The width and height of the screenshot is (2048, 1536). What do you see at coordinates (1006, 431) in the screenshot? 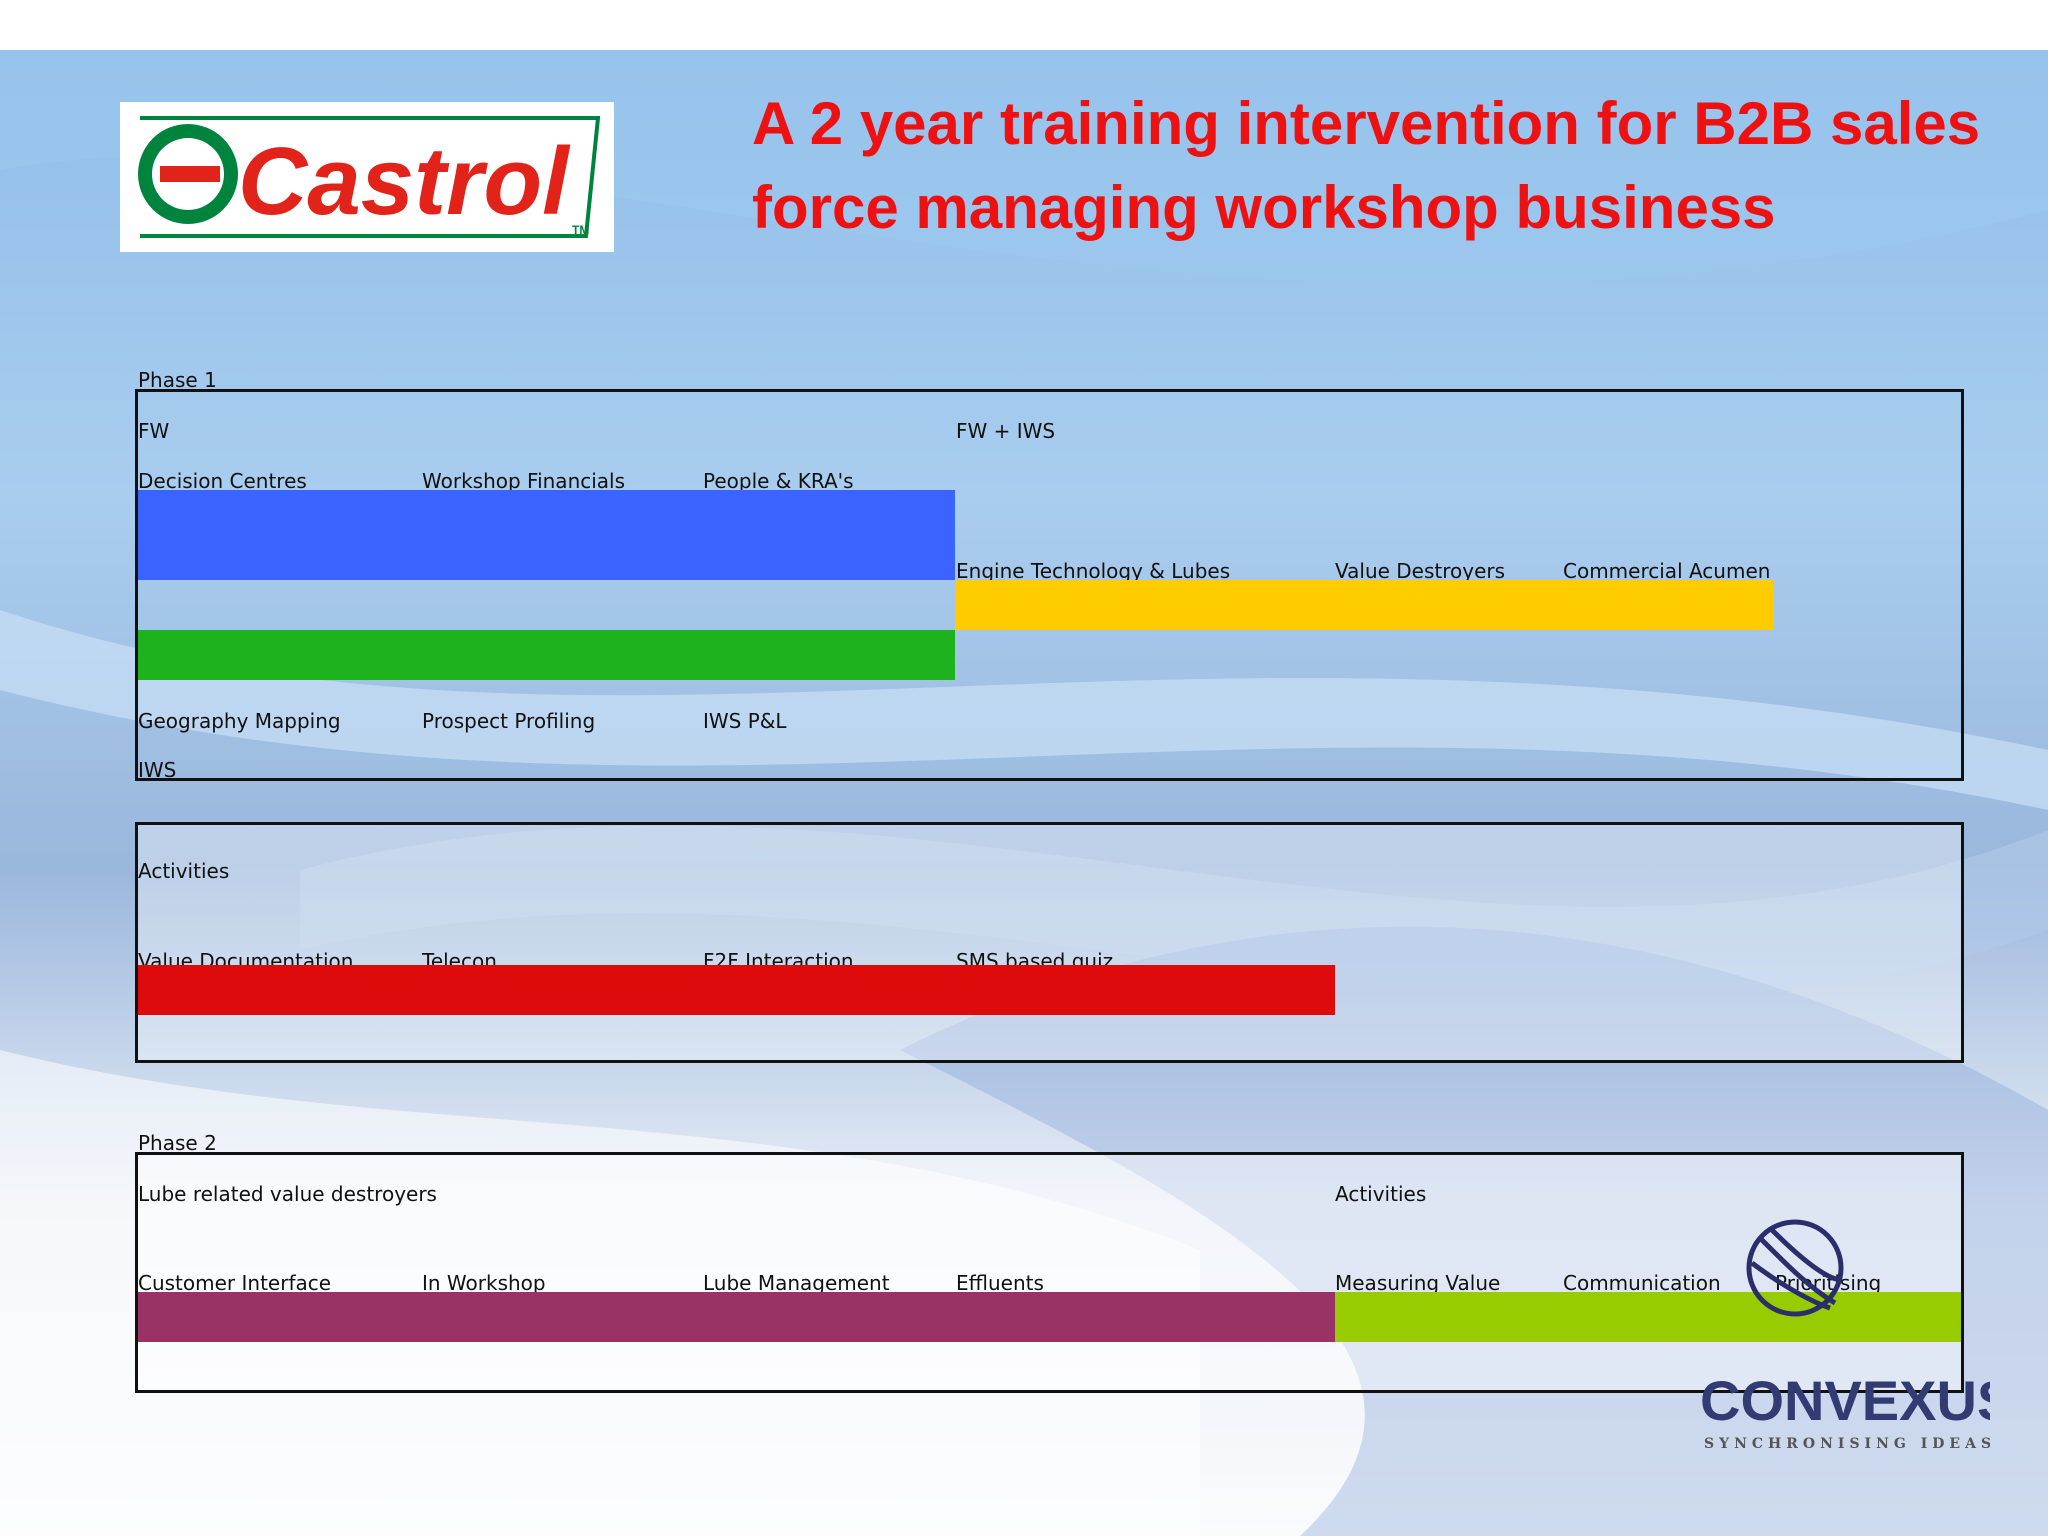
I see `phase1-fw-iws-label: FW + IWS` at bounding box center [1006, 431].